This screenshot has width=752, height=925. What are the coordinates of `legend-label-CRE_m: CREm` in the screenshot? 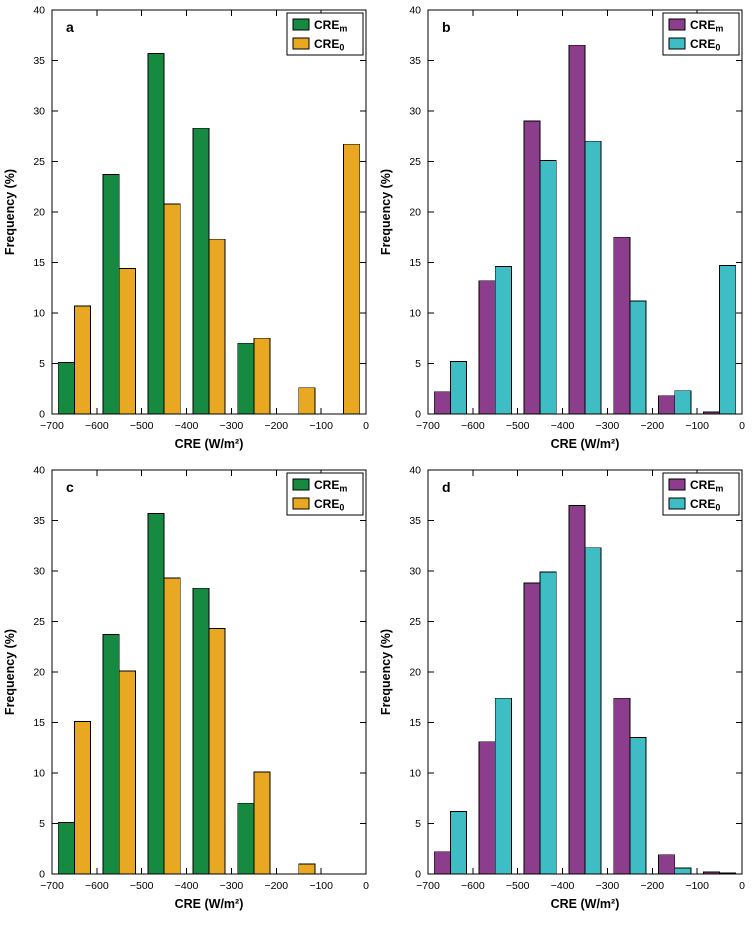 It's located at (706, 486).